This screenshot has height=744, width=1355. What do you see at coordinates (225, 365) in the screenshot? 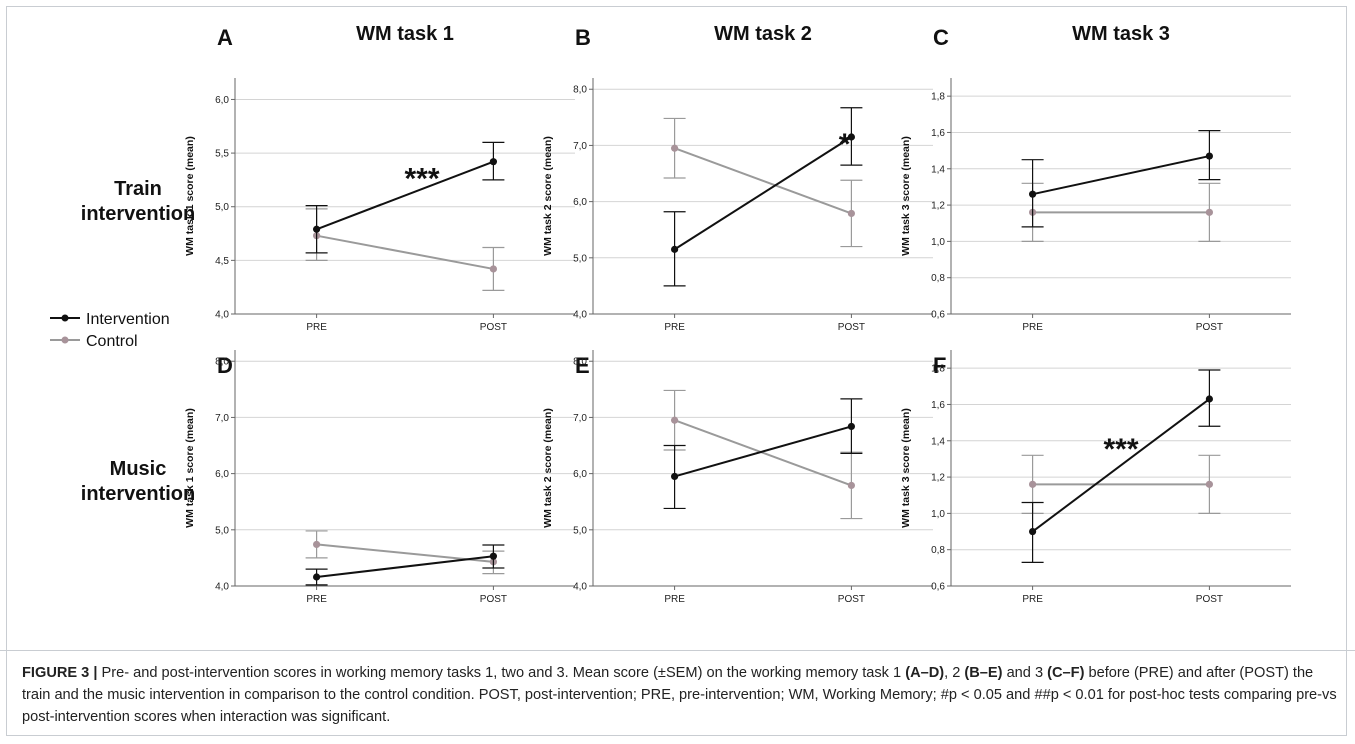
I see `panel-letter-d: D` at bounding box center [225, 365].